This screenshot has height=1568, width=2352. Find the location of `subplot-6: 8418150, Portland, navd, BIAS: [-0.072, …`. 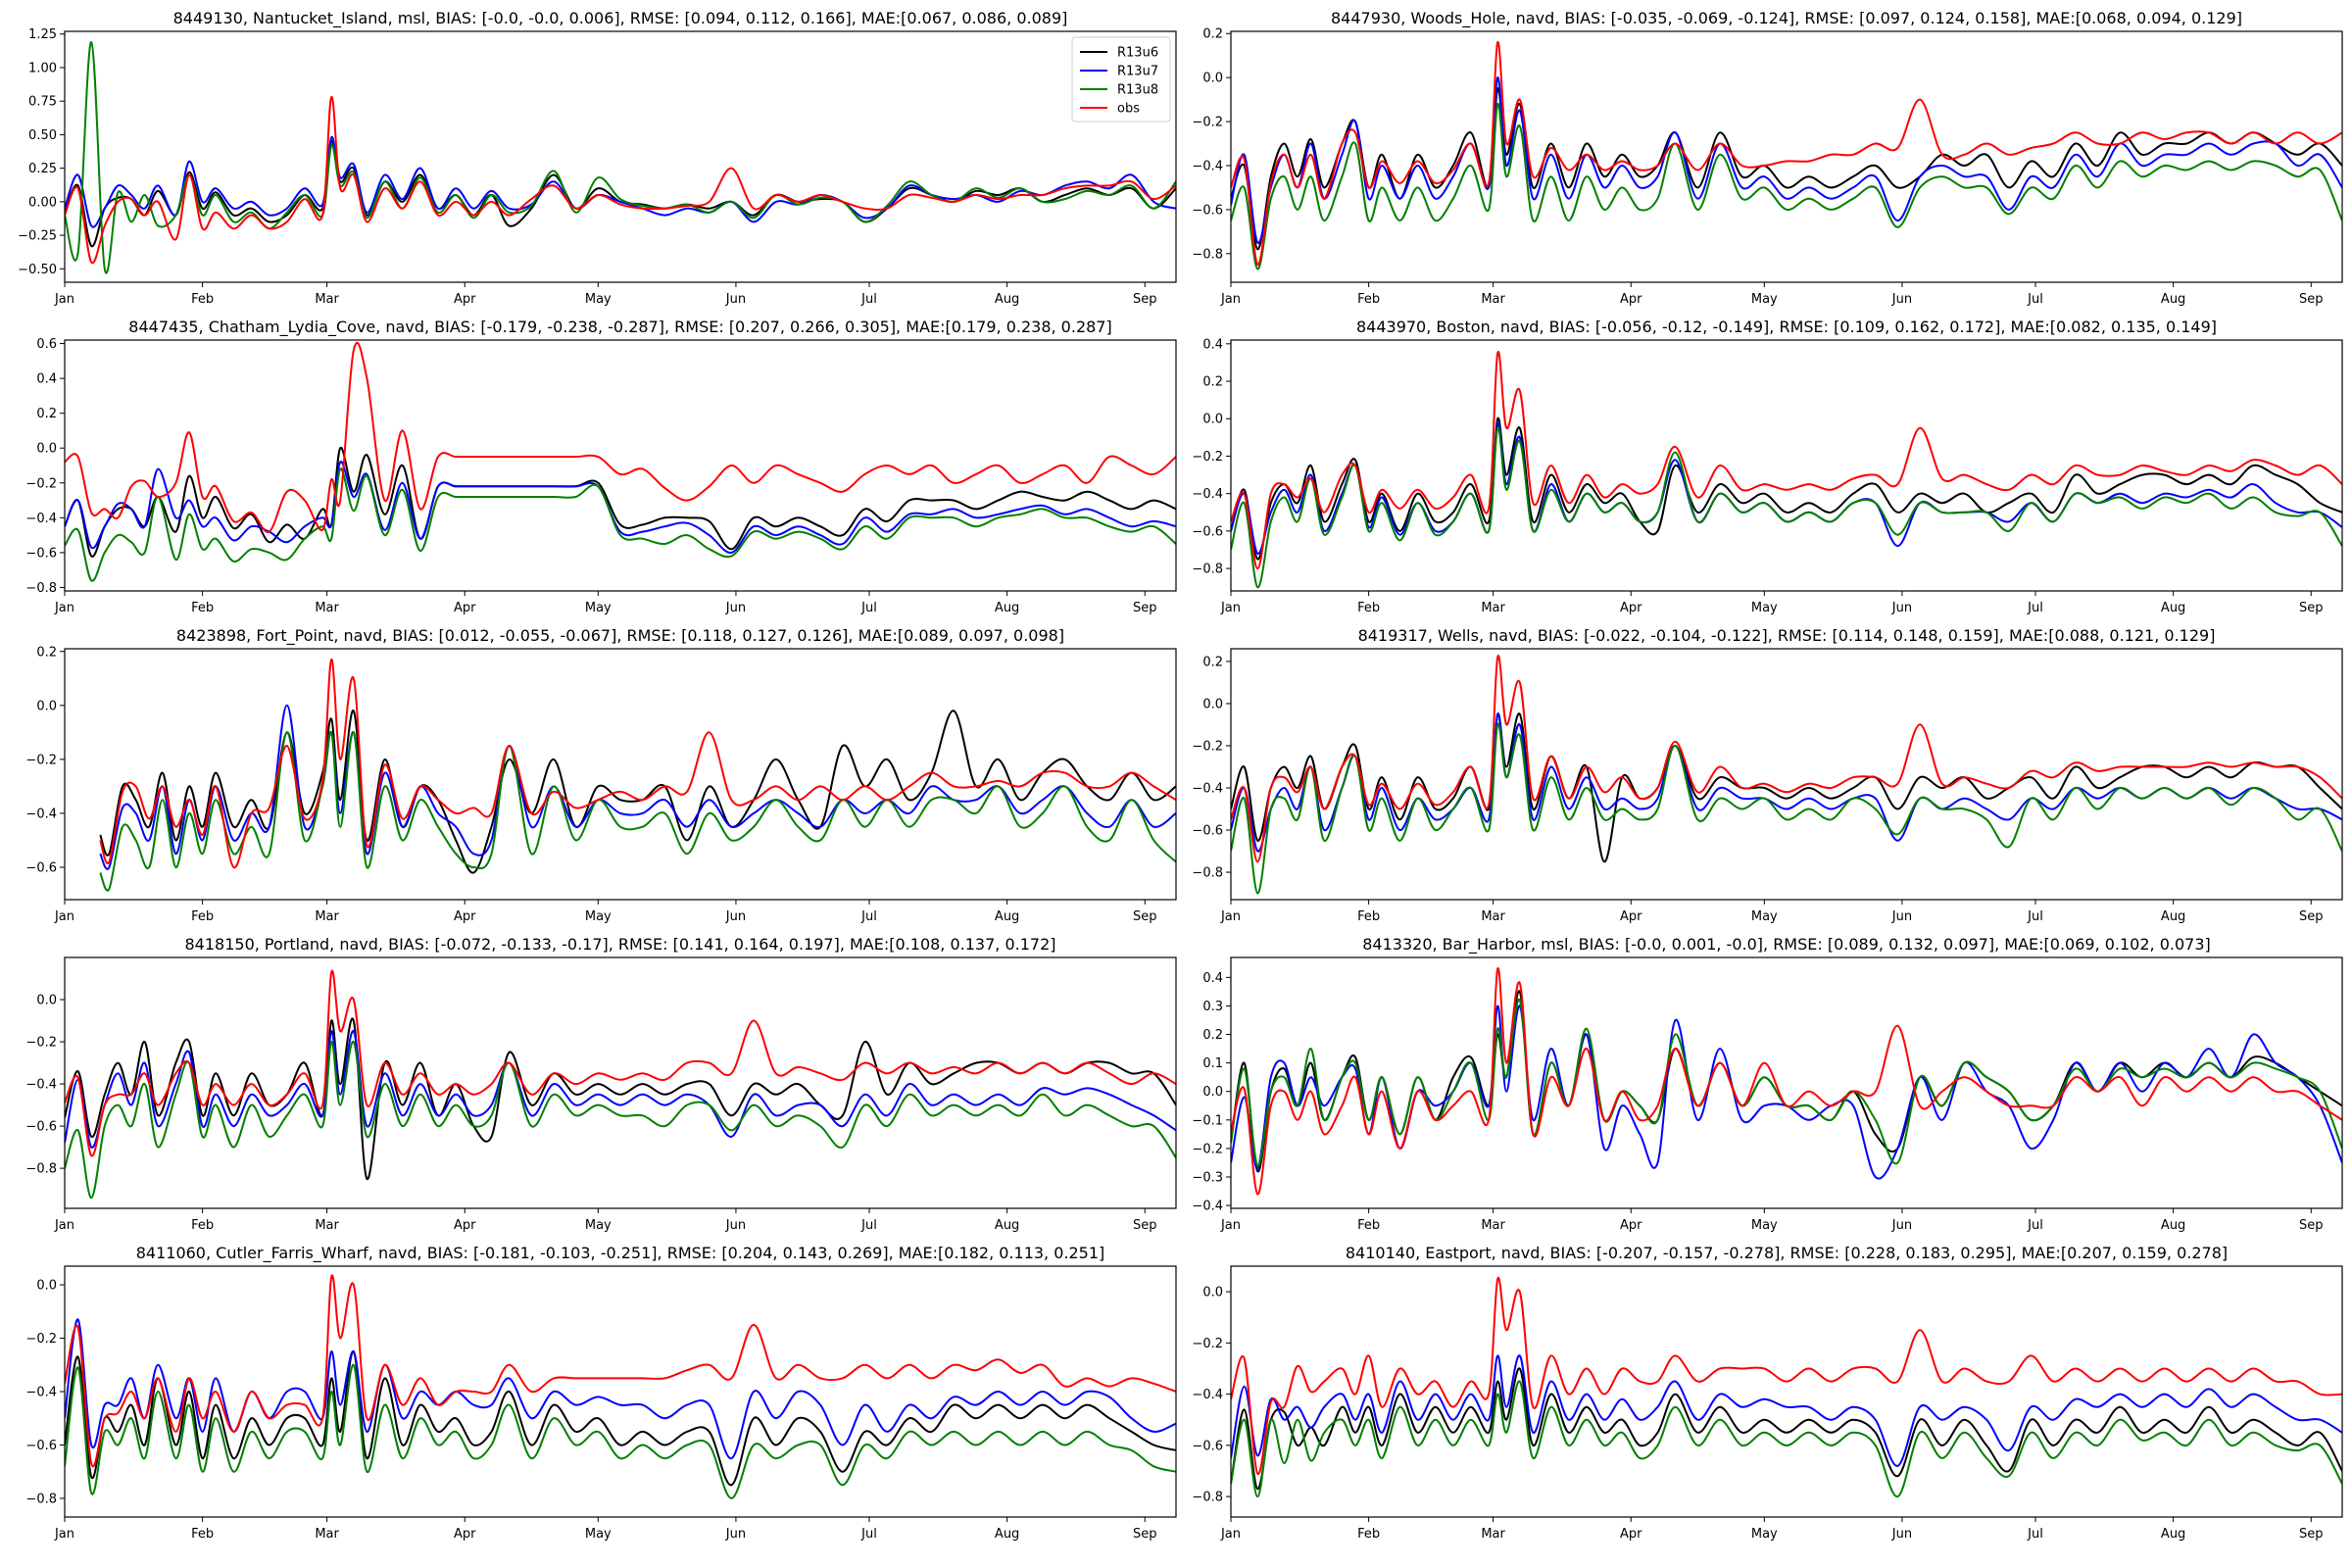

subplot-6: 8418150, Portland, navd, BIAS: [-0.072, … is located at coordinates (601, 1084).